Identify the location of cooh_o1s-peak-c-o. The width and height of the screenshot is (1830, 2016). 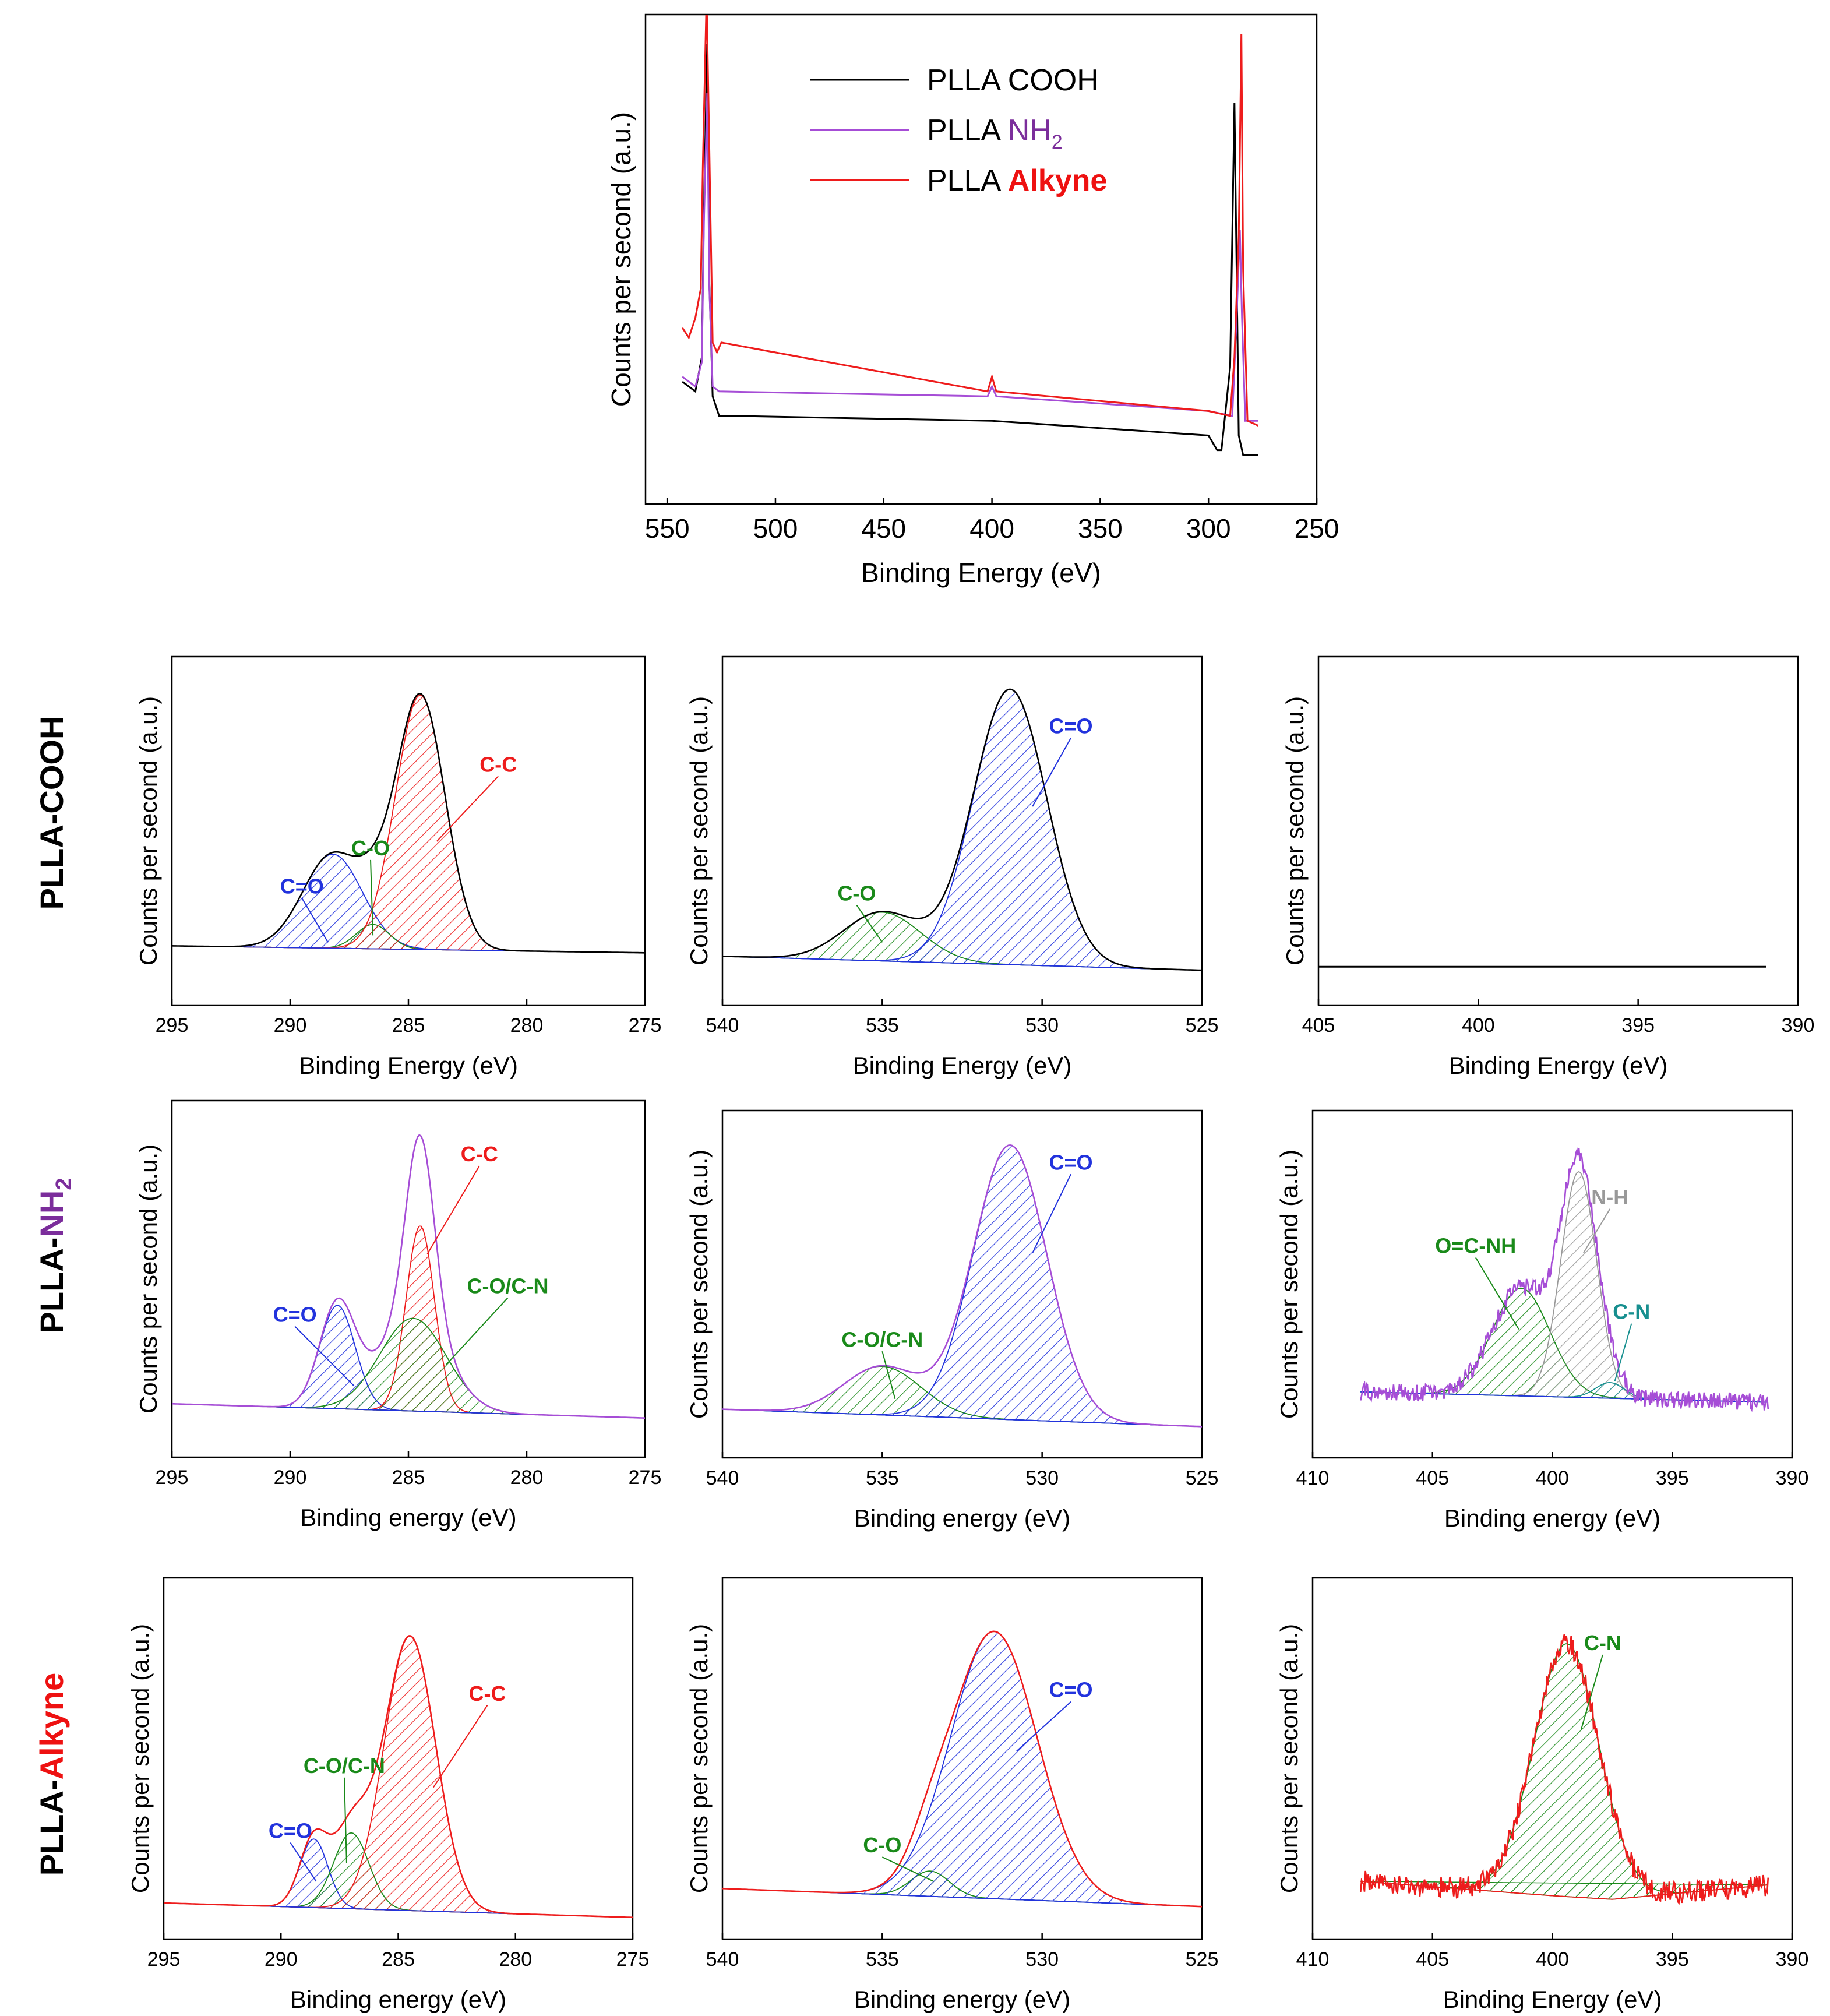
(962, 830).